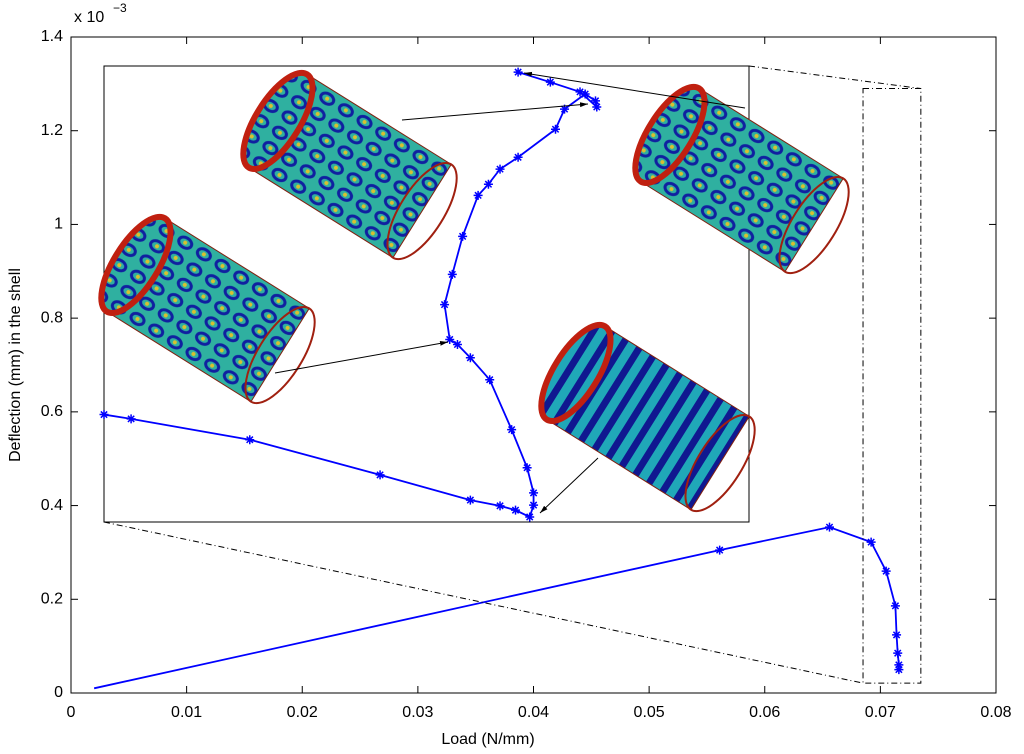 This screenshot has width=1024, height=754. I want to click on y-tick-label: 0, so click(58, 692).